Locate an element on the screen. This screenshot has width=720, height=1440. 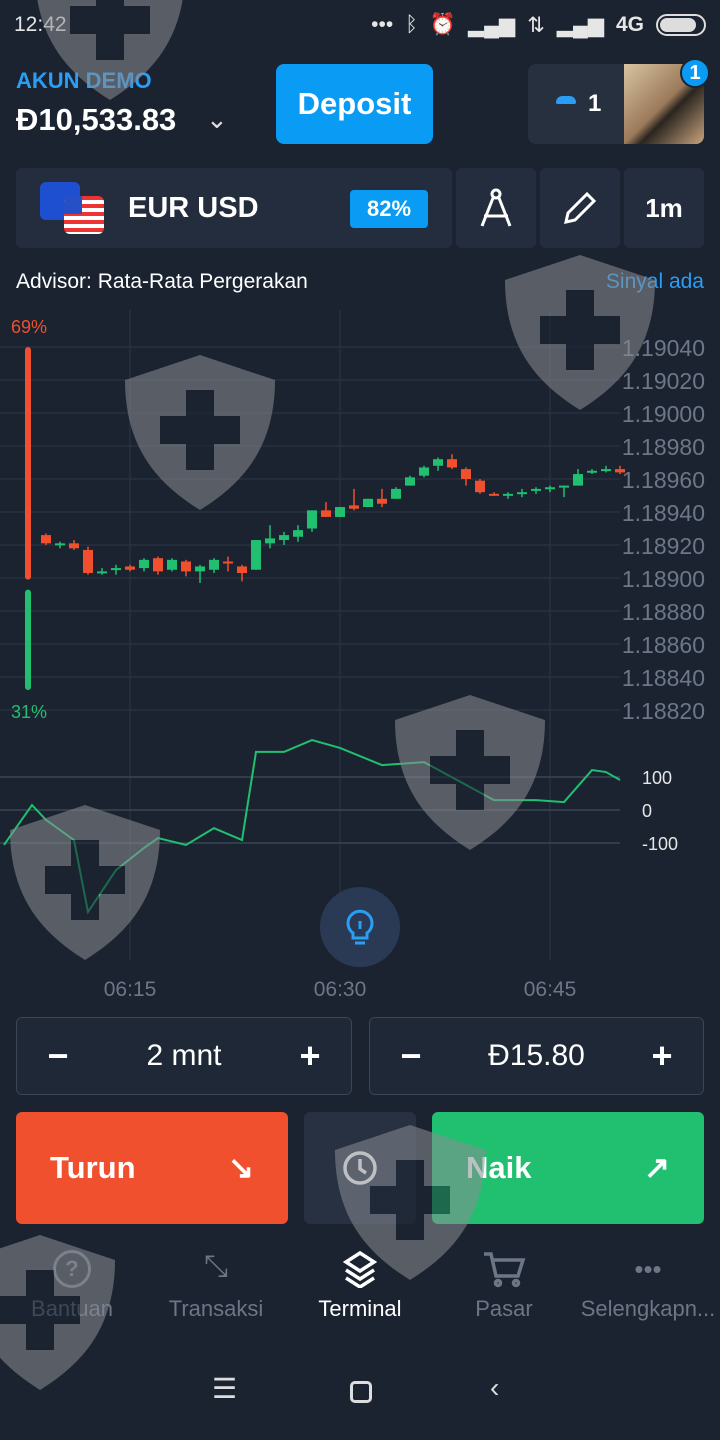
sentiment-up-bar is located at coordinates (28, 639).